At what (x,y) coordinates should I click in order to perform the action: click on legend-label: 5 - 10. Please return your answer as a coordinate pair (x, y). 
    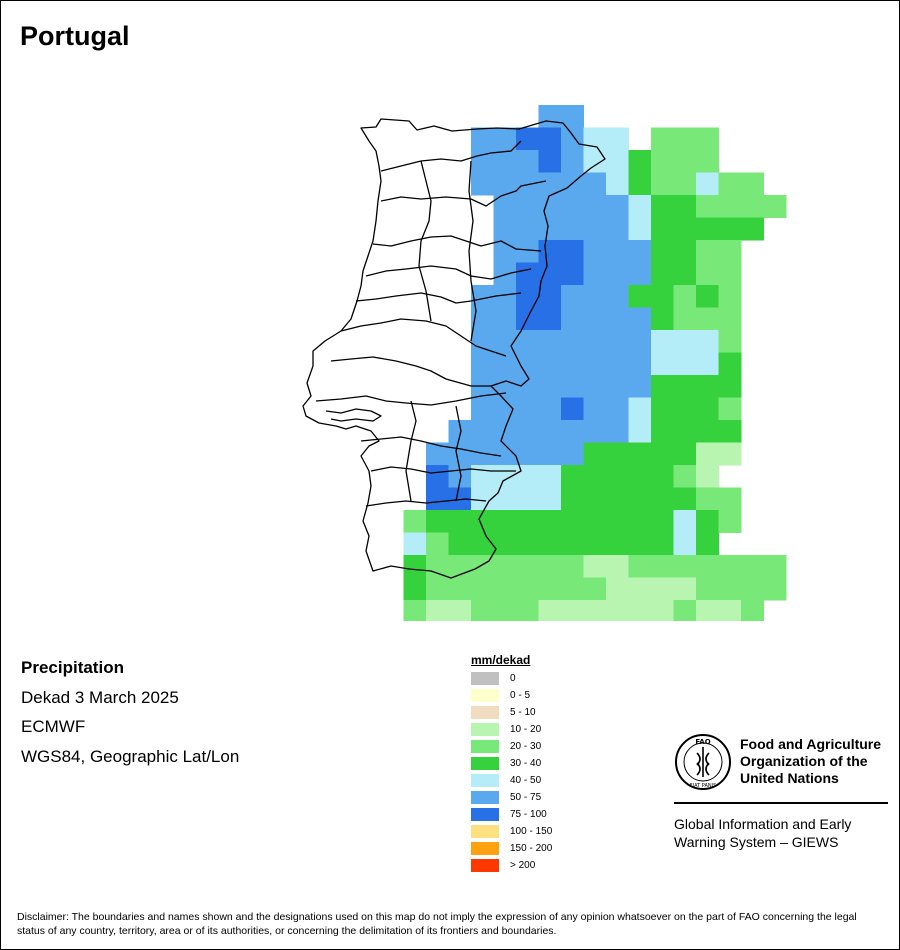
    Looking at the image, I should click on (523, 712).